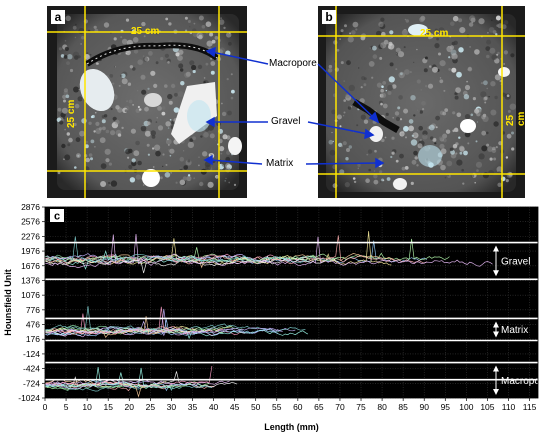 Image resolution: width=550 pixels, height=437 pixels. I want to click on profile-macropore, so click(128, 376).